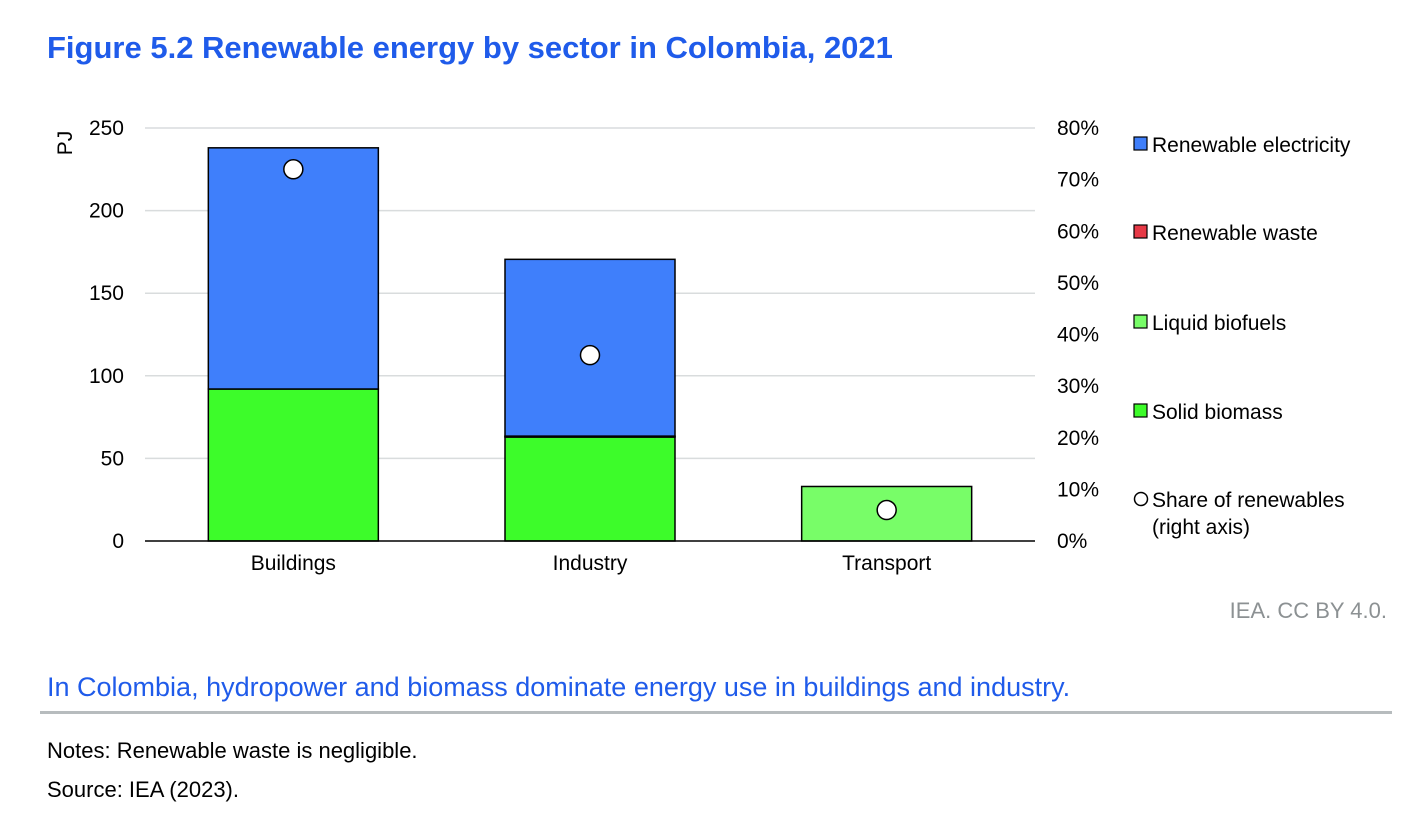  Describe the element at coordinates (106, 335) in the screenshot. I see `left-axis-ticks: 0 50 100 150 200 250` at that location.